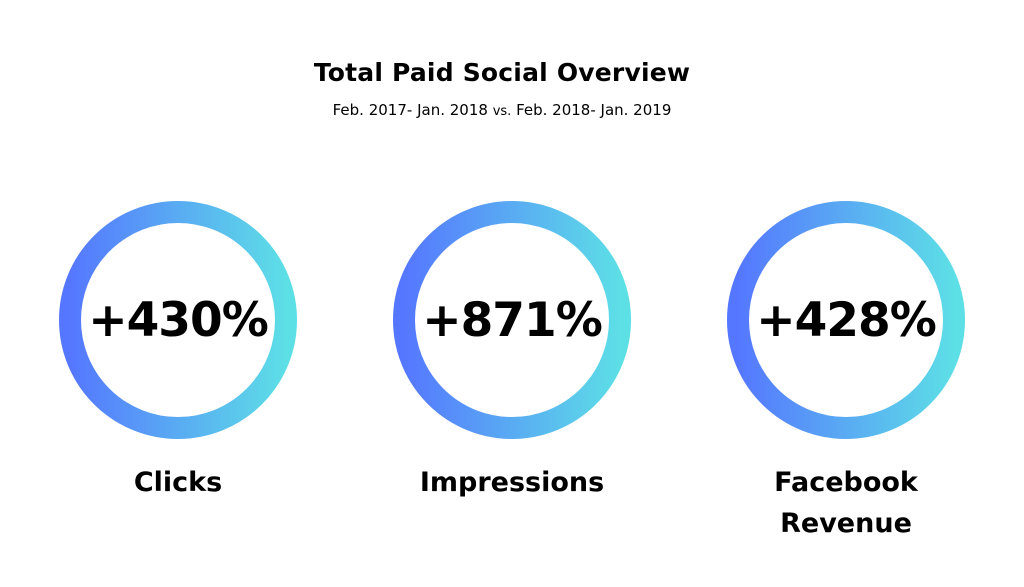 This screenshot has width=1024, height=587. I want to click on metric-label-line: Revenue, so click(846, 523).